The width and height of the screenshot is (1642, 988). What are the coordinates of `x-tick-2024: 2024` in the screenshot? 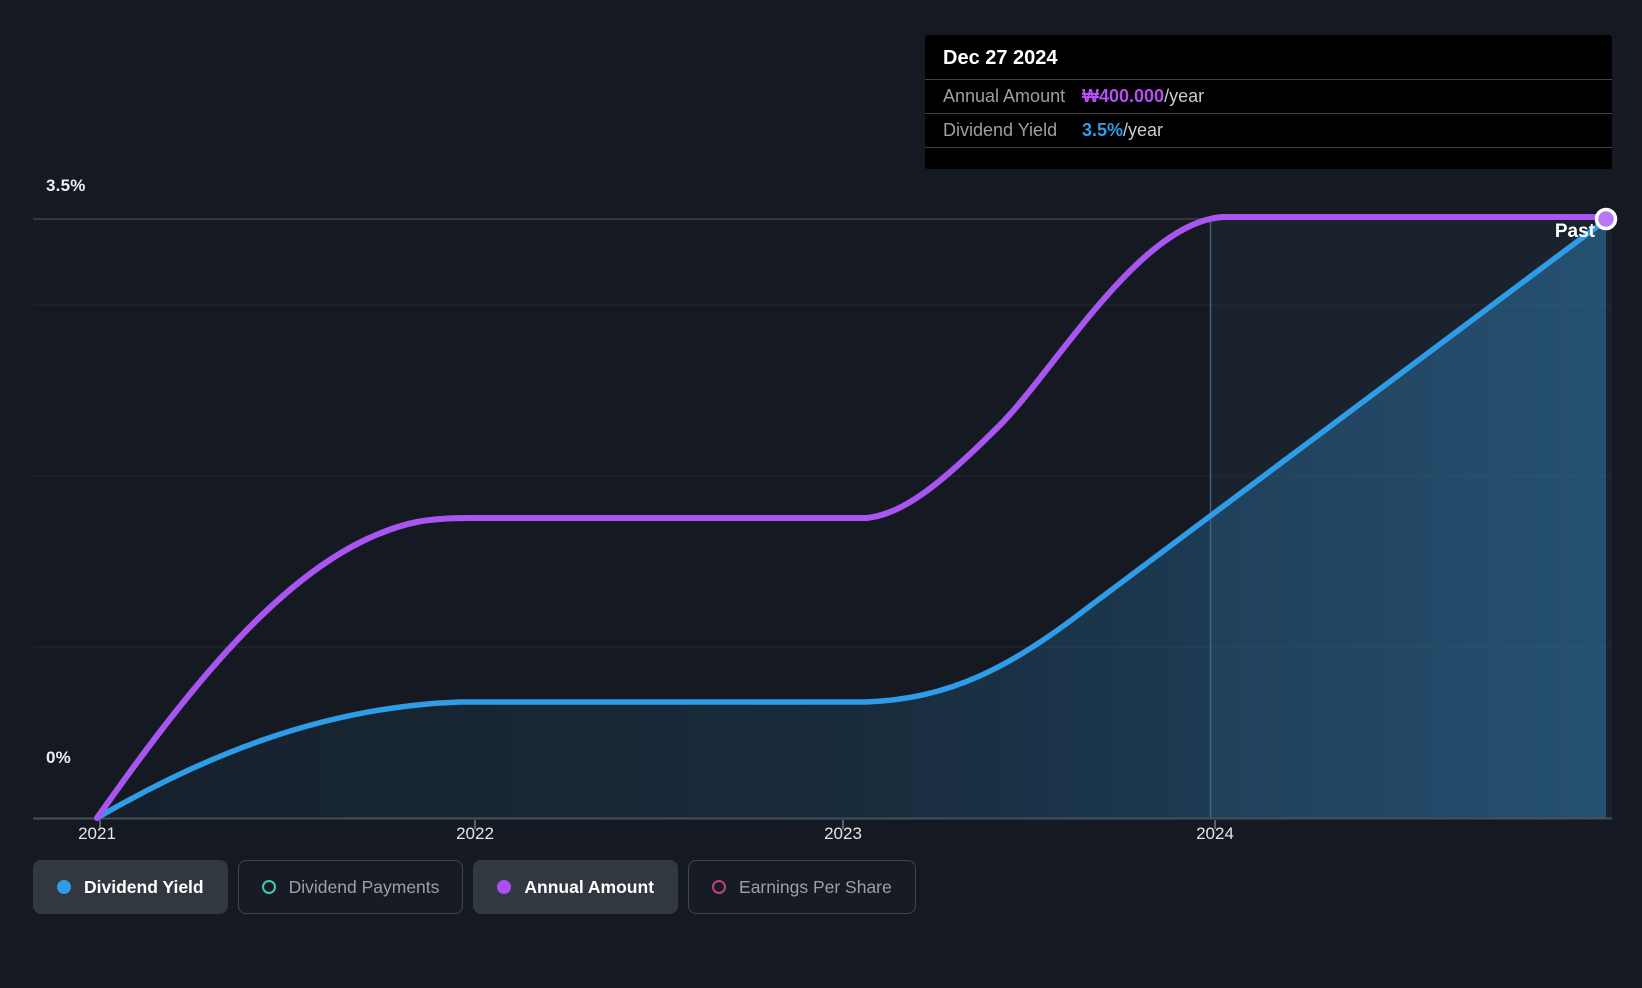 It's located at (1215, 833).